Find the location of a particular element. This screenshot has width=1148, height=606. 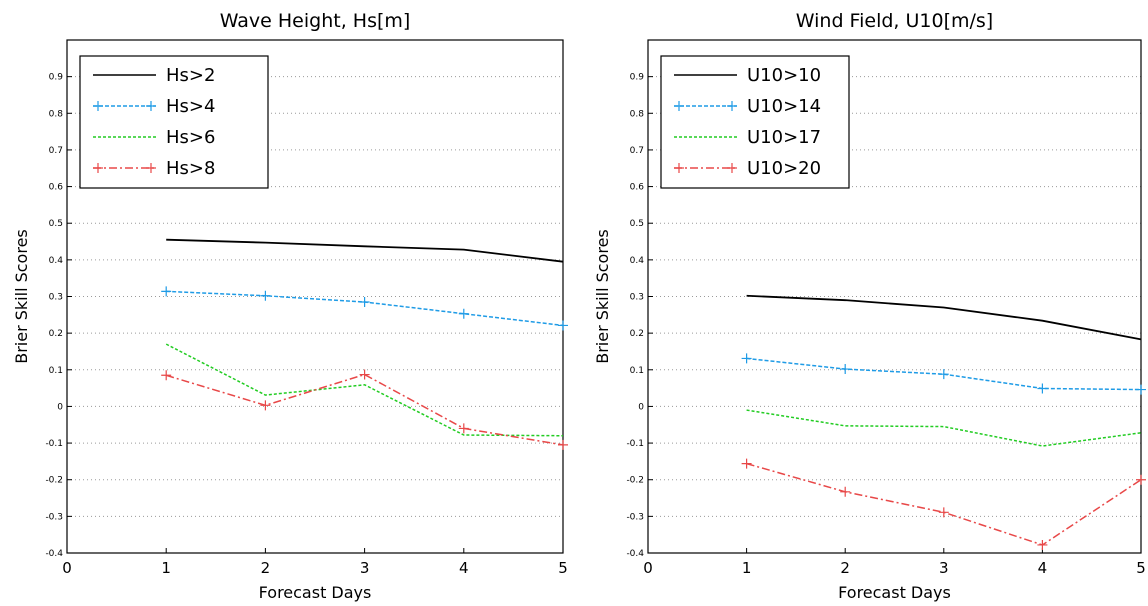

panel2-y-tick-label: 0.8 is located at coordinates (637, 114).